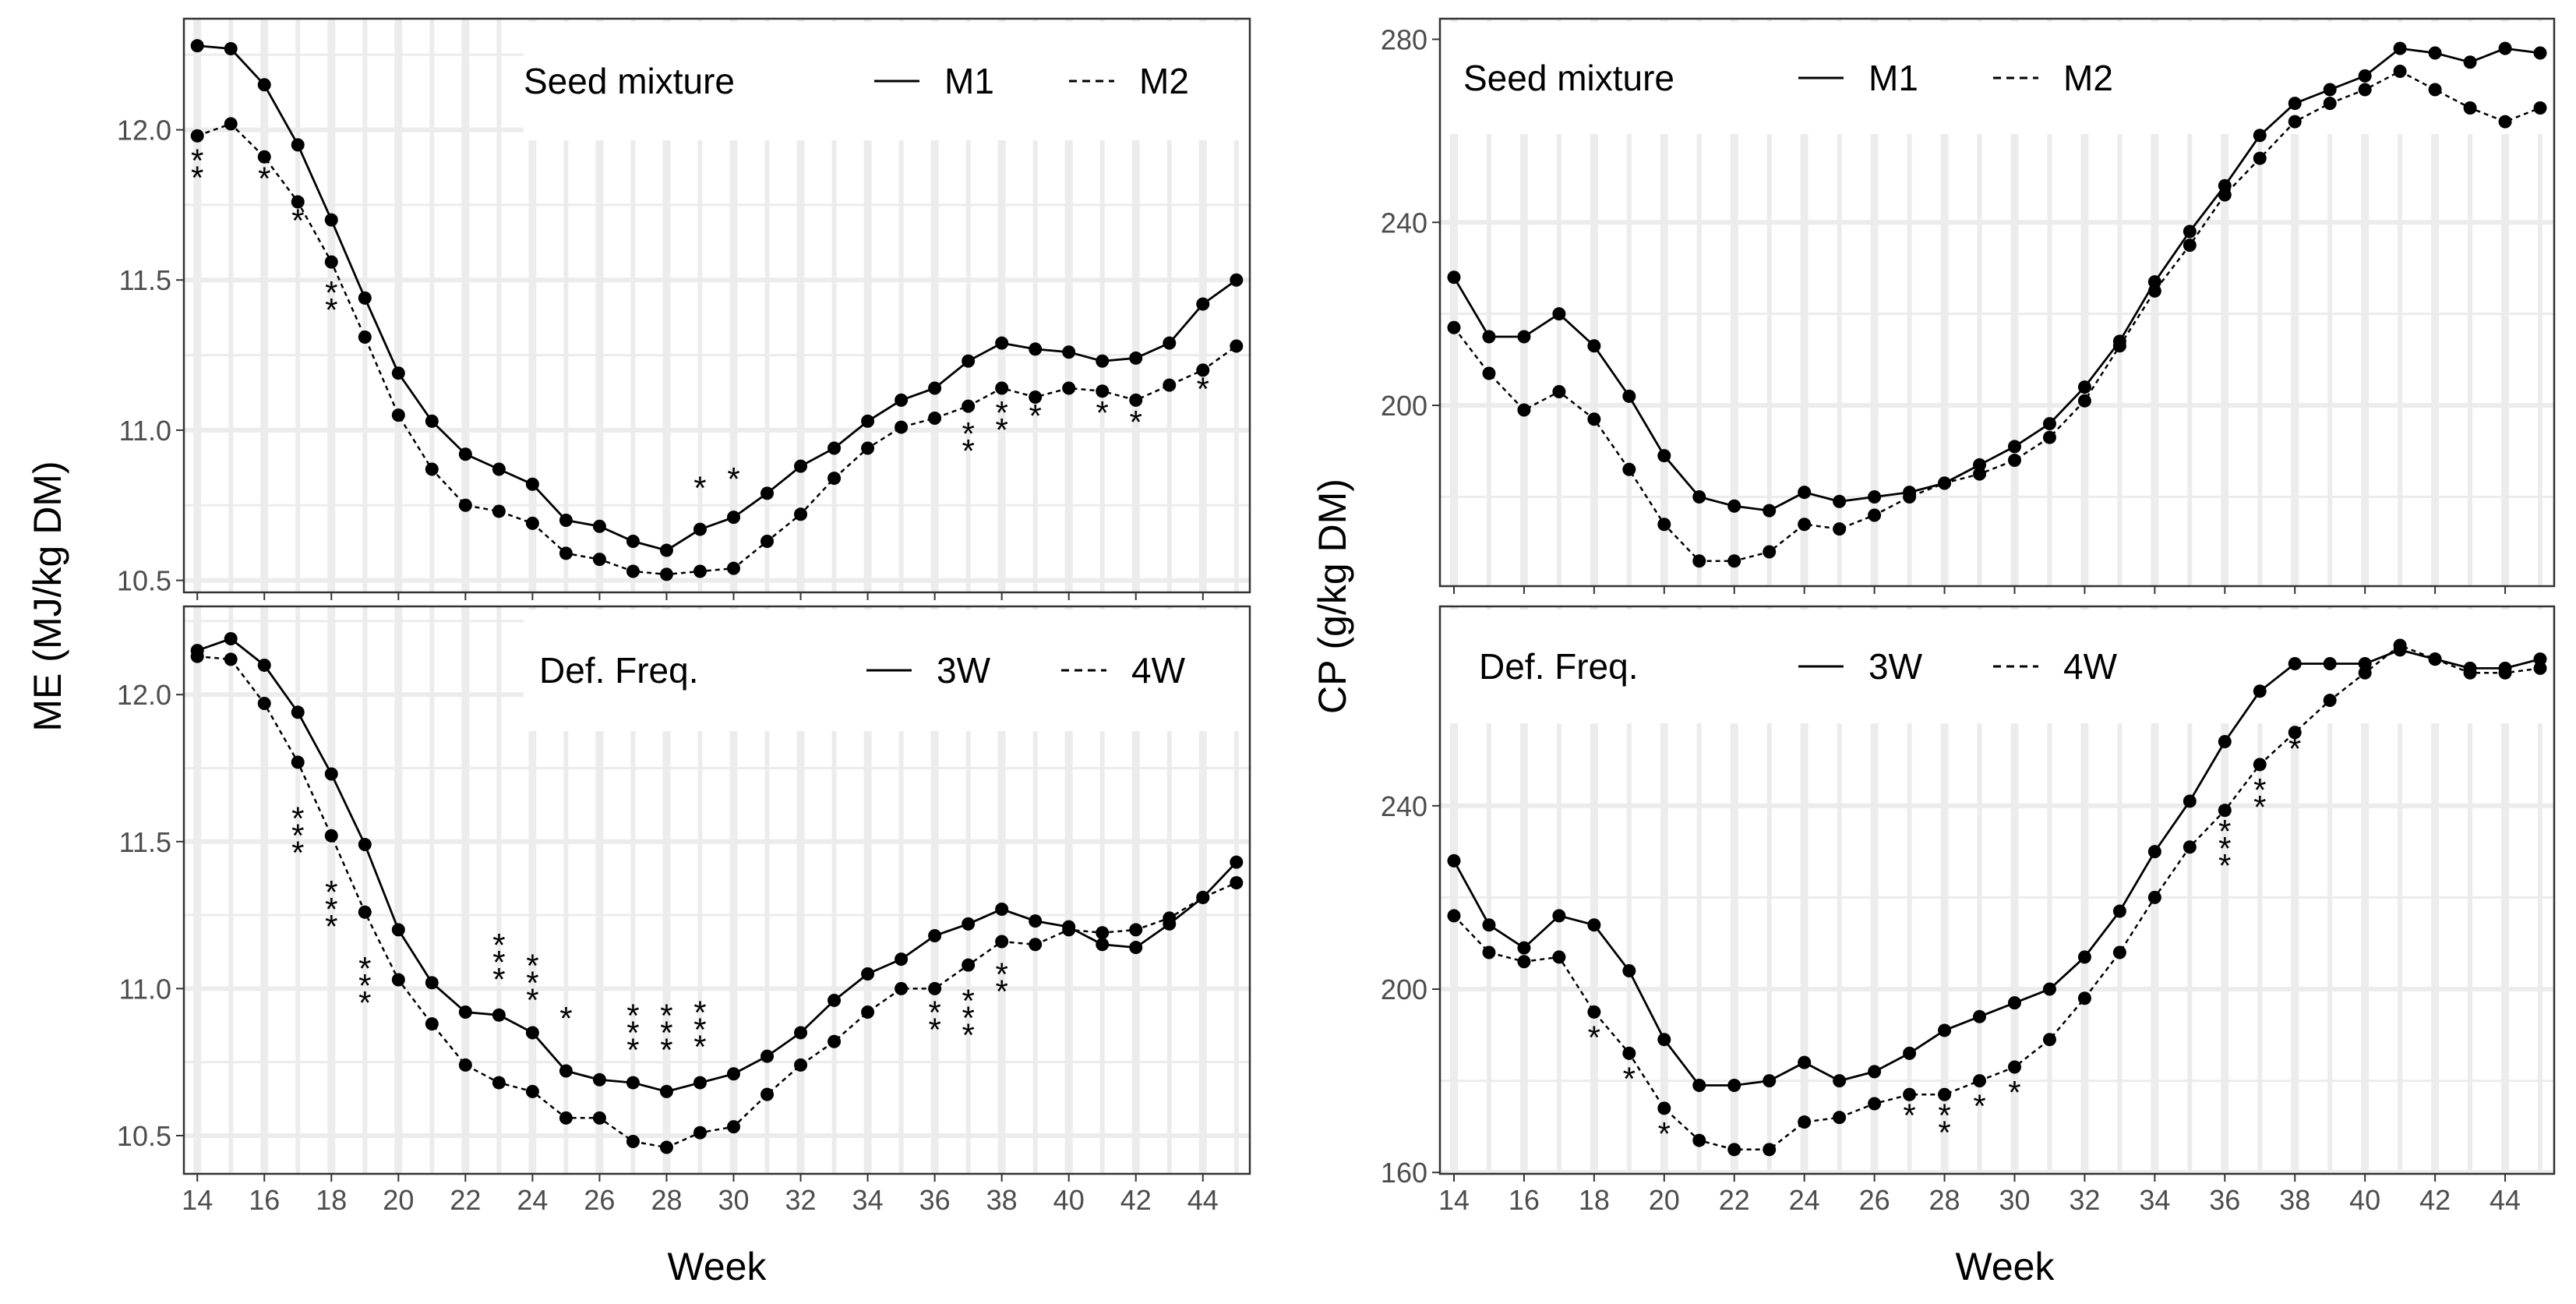  What do you see at coordinates (1664, 1200) in the screenshot?
I see `cp-def-x-tick-label: 20` at bounding box center [1664, 1200].